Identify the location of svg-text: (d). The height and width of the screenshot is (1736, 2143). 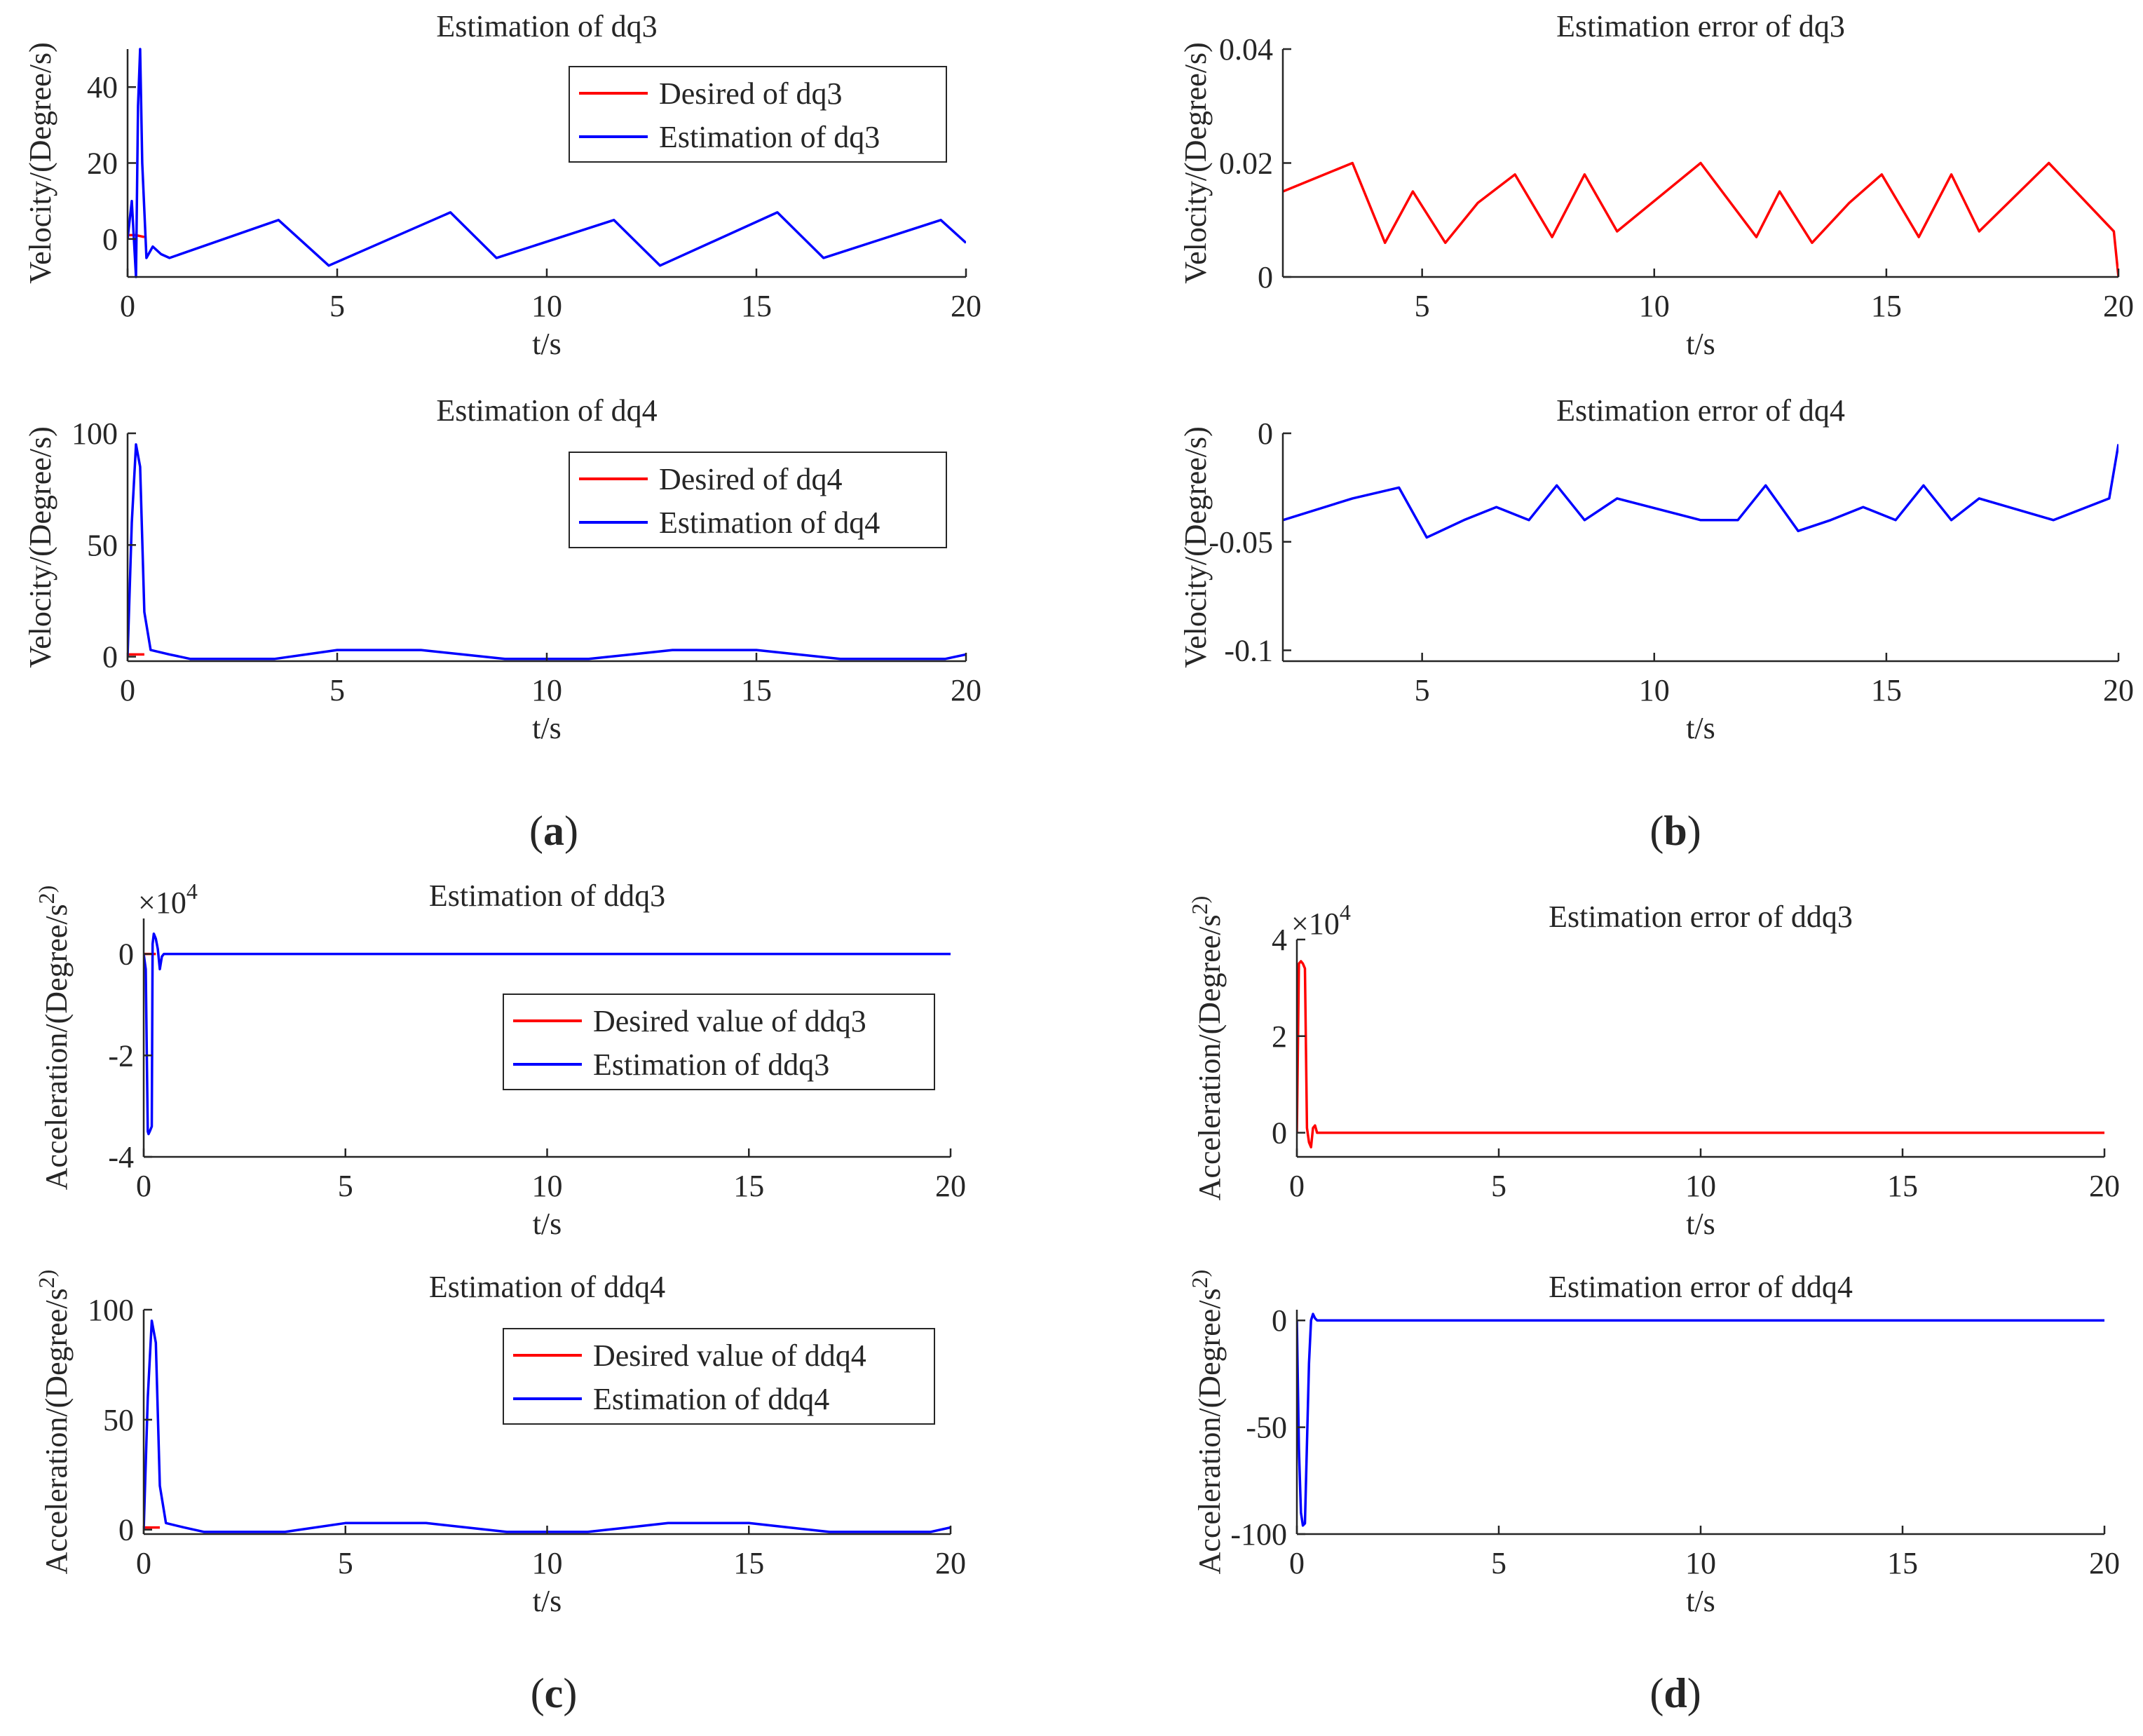
(1675, 1693).